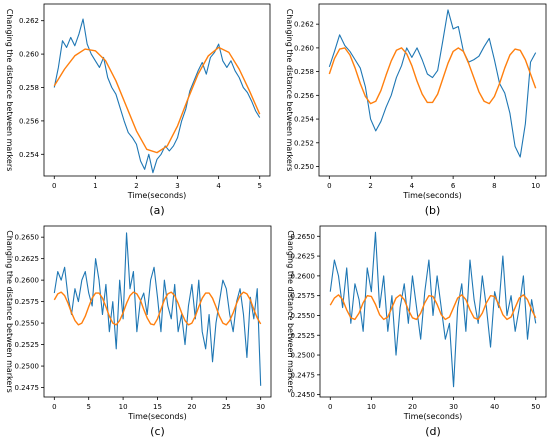 The height and width of the screenshot is (441, 550). I want to click on y-tick-label: 0.250, so click(304, 167).